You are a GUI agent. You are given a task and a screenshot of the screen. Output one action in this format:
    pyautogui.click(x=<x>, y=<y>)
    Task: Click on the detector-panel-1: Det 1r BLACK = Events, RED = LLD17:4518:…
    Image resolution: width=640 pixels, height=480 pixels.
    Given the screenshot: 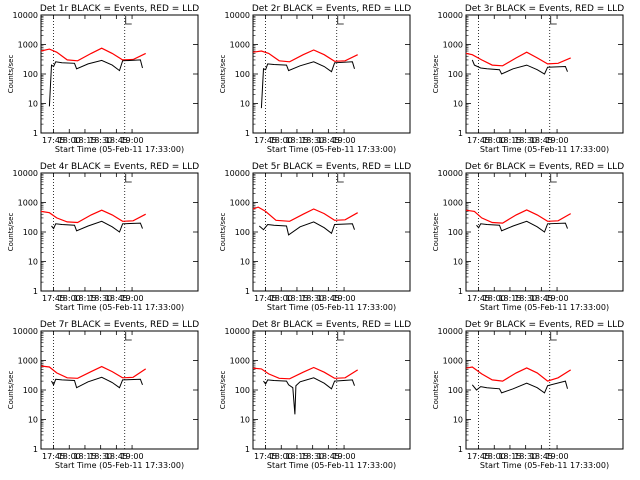 What is the action you would take?
    pyautogui.click(x=103, y=79)
    